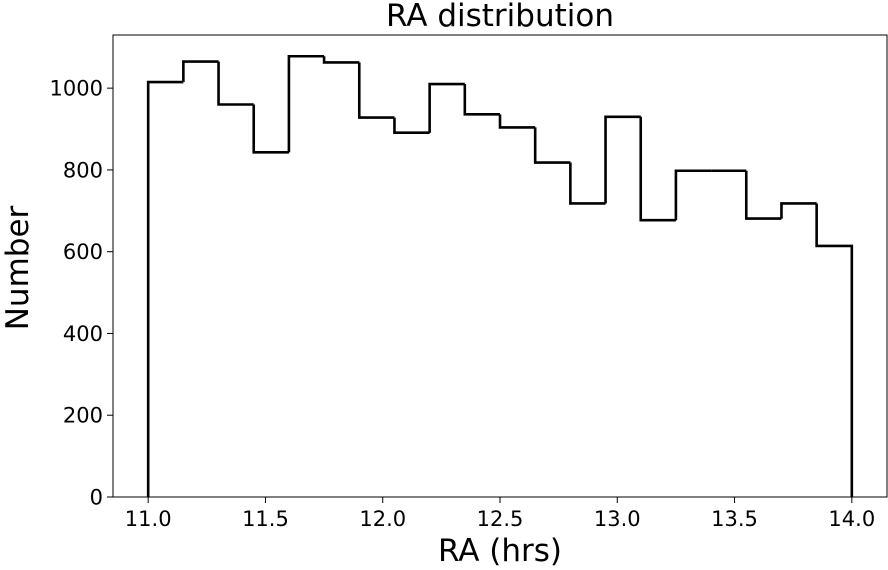  What do you see at coordinates (851, 519) in the screenshot?
I see `x-tick-label: 14.0` at bounding box center [851, 519].